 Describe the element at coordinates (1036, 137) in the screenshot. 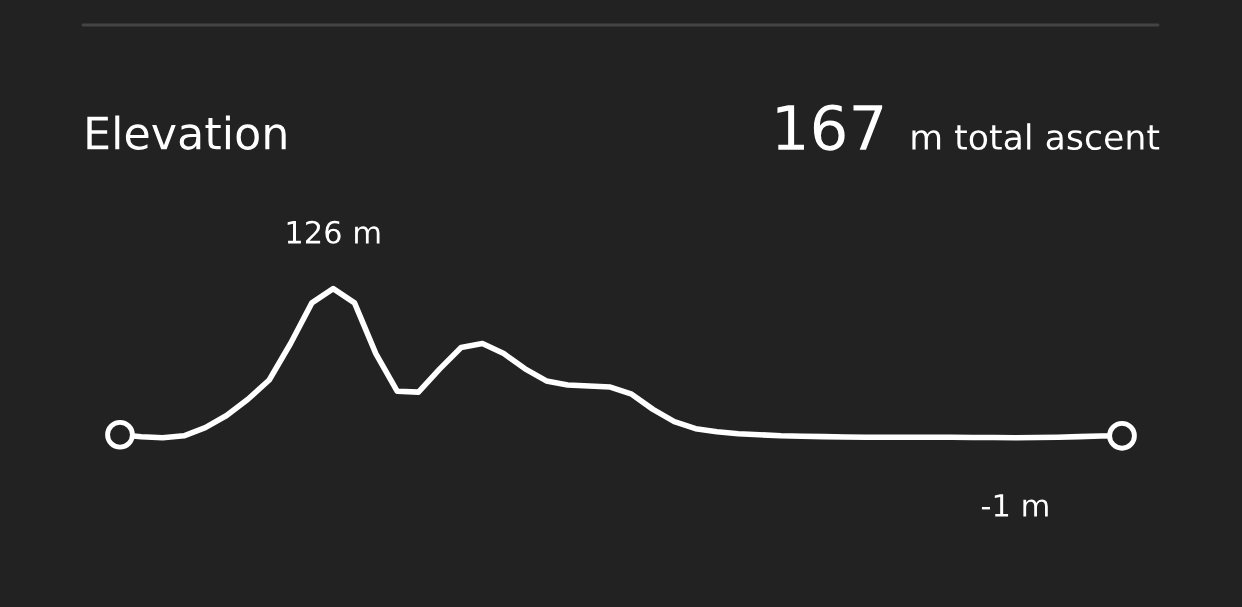

I see `text: m total ascent` at that location.